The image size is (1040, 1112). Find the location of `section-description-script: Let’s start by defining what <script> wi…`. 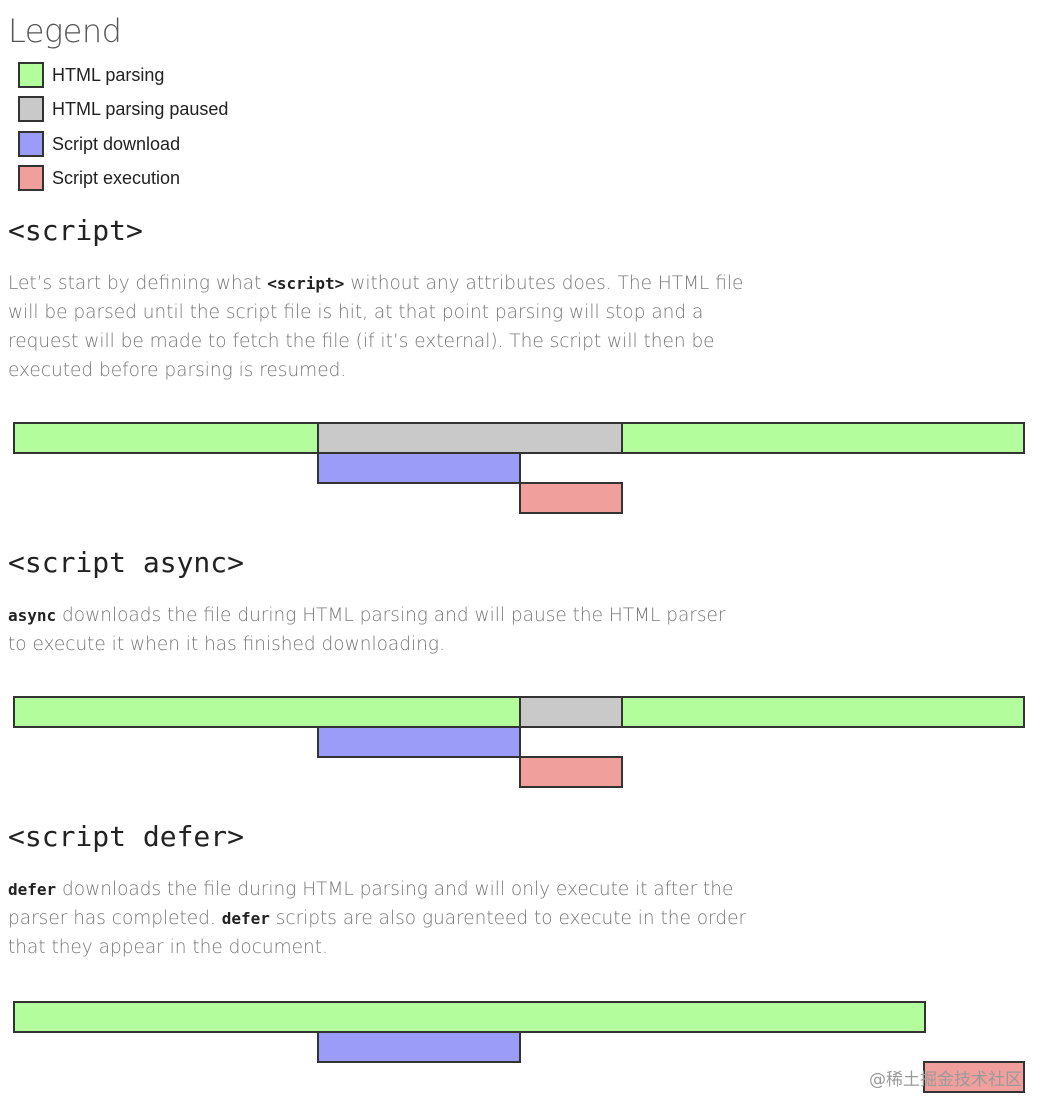

section-description-script: Let’s start by defining what <script> wi… is located at coordinates (376, 327).